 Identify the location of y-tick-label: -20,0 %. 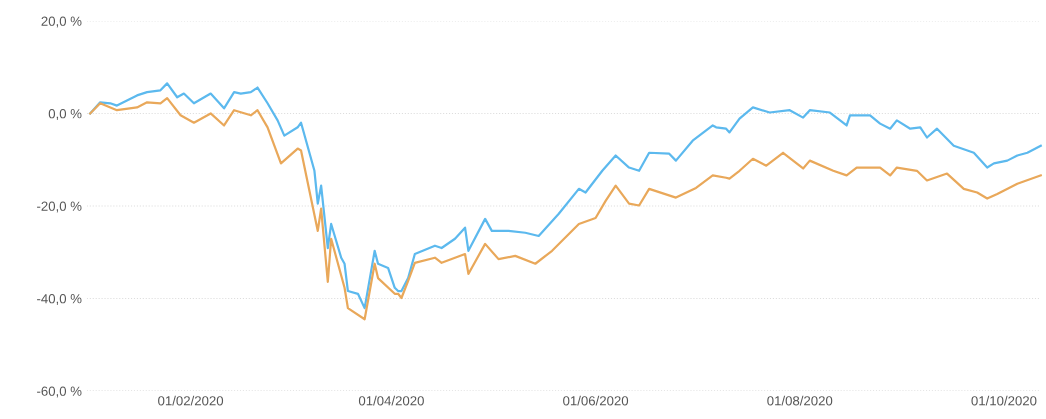
(59, 207).